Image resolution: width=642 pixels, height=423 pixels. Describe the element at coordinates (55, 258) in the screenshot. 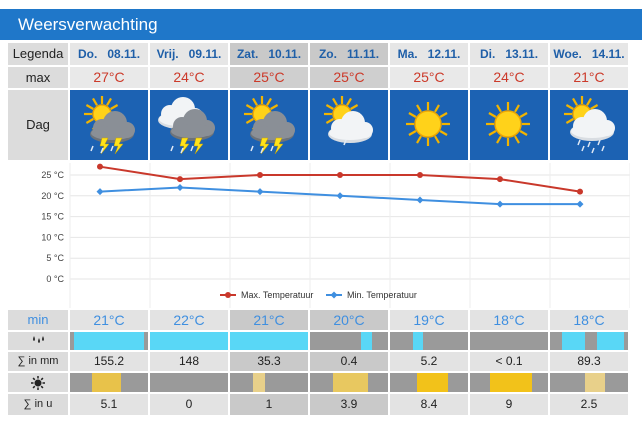

I see `chart-y-tick-label: 5 °C` at that location.